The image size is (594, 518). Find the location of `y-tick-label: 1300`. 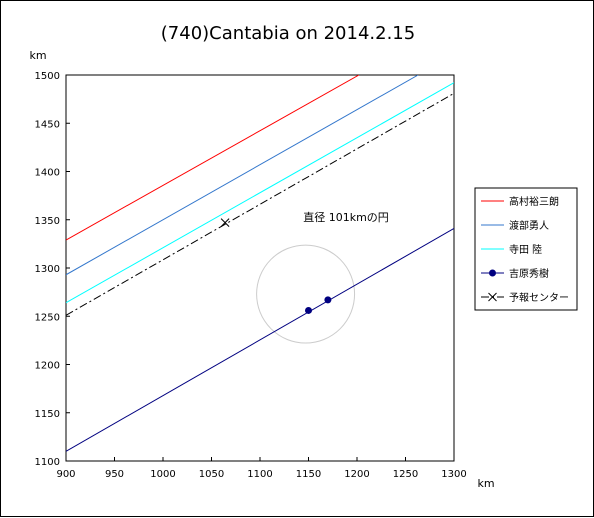

y-tick-label: 1300 is located at coordinates (47, 269).